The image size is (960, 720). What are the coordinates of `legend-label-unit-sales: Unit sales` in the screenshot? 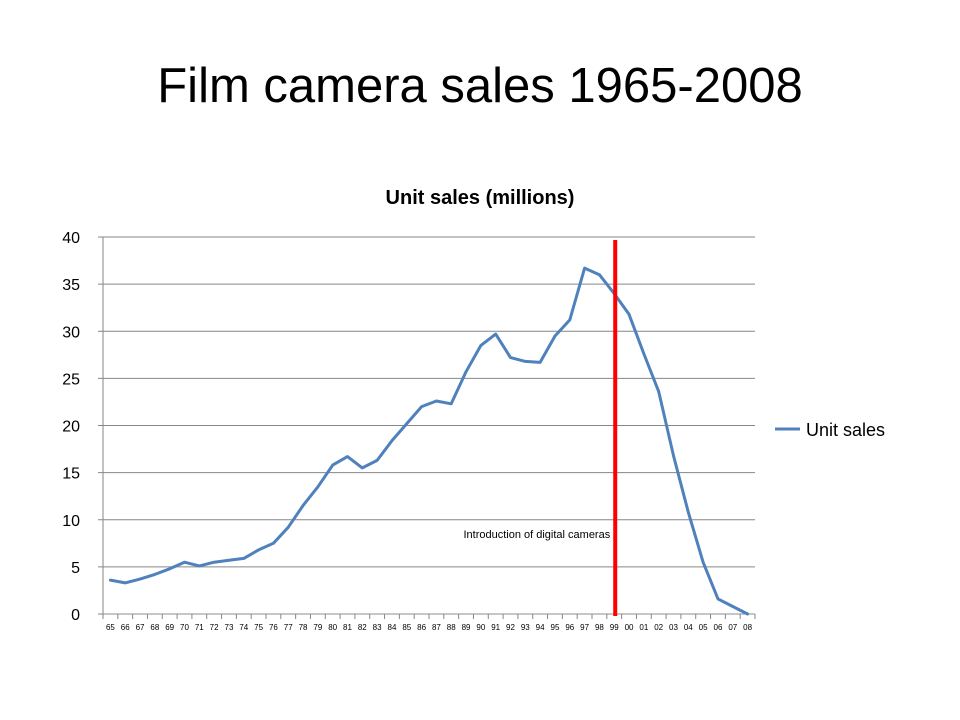 It's located at (845, 430).